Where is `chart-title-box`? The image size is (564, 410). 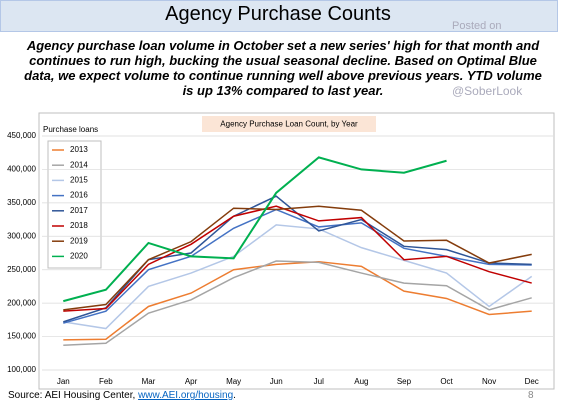
chart-title-box is located at coordinates (289, 124).